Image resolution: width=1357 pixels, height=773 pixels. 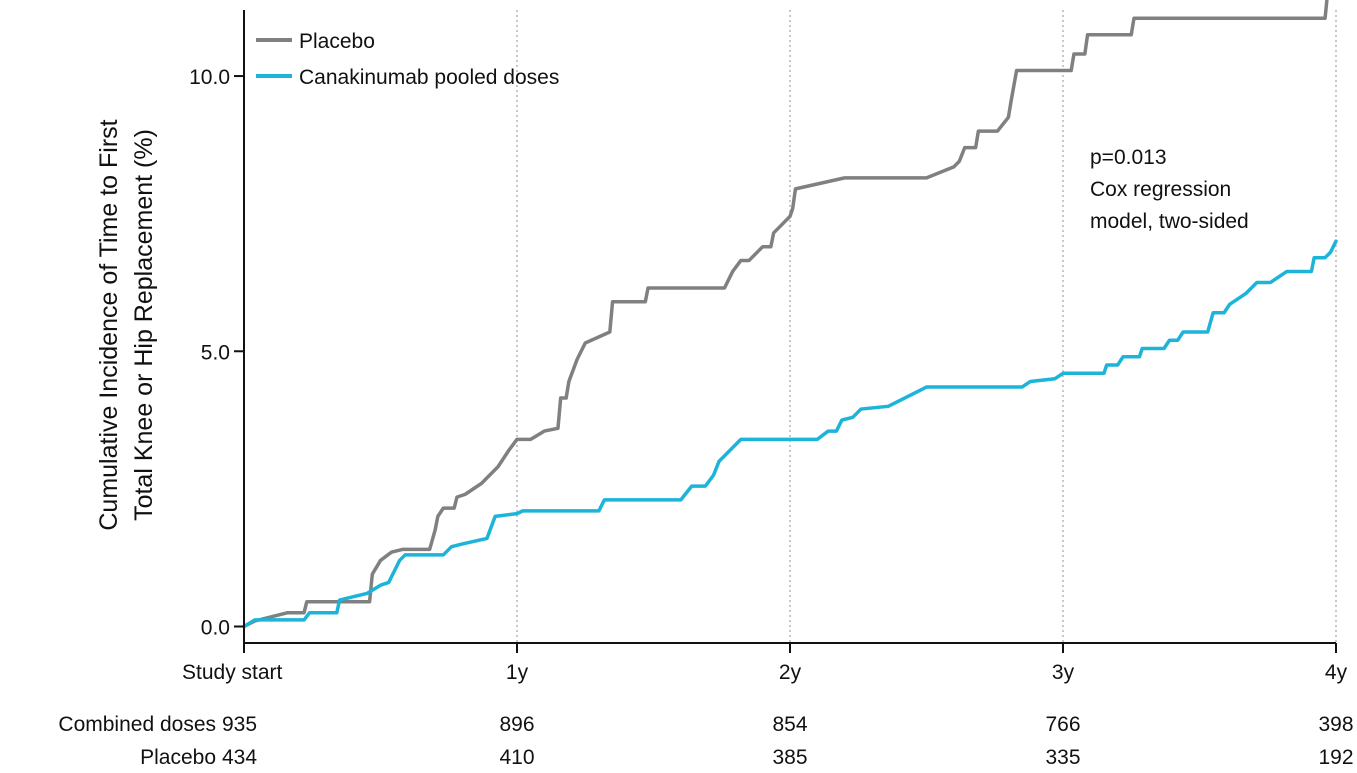 I want to click on risk-cell-0-4: 398, so click(x=1335, y=724).